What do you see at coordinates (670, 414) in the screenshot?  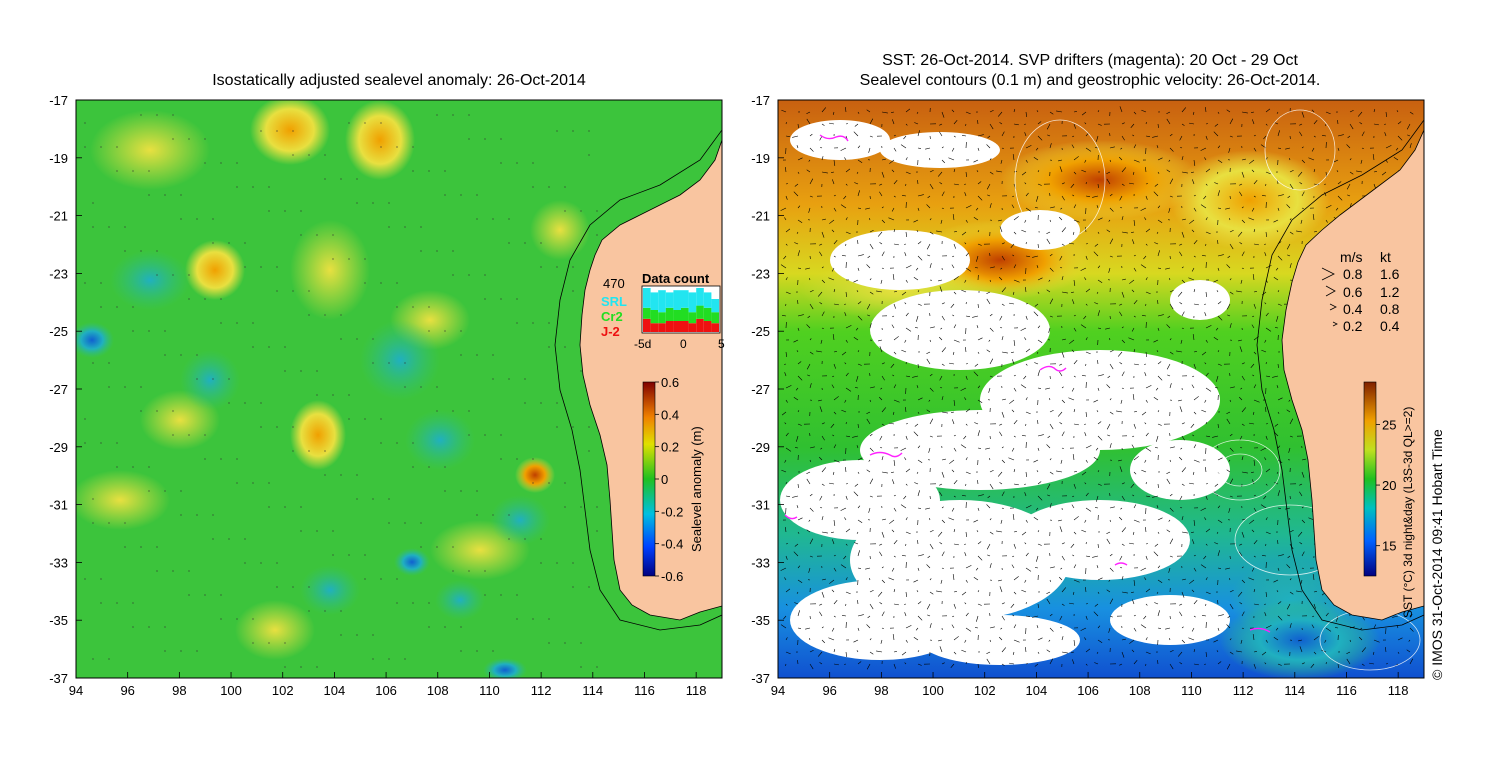 I see `sla-tick-label: 0.4` at bounding box center [670, 414].